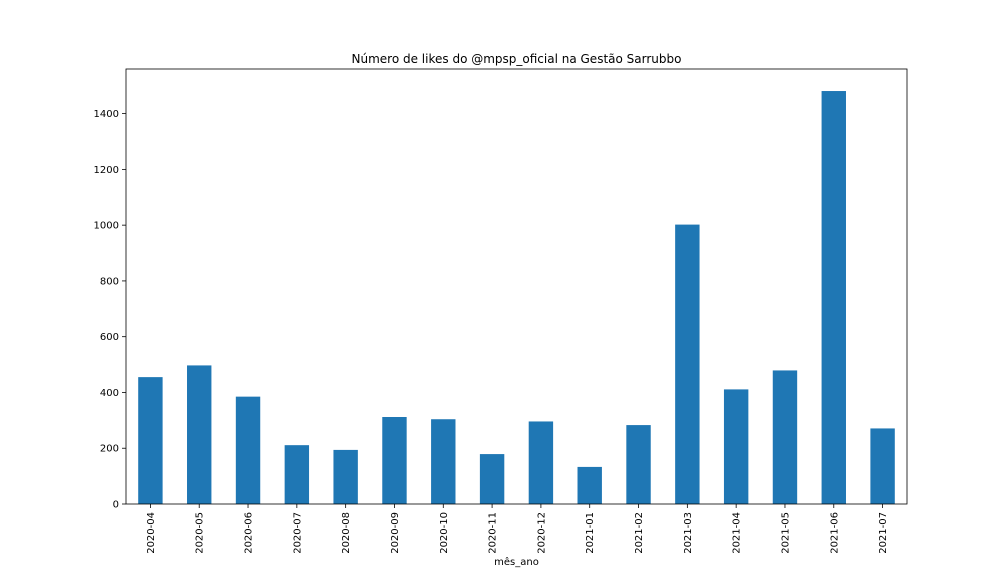  I want to click on x-tick-label: 2021-02, so click(639, 533).